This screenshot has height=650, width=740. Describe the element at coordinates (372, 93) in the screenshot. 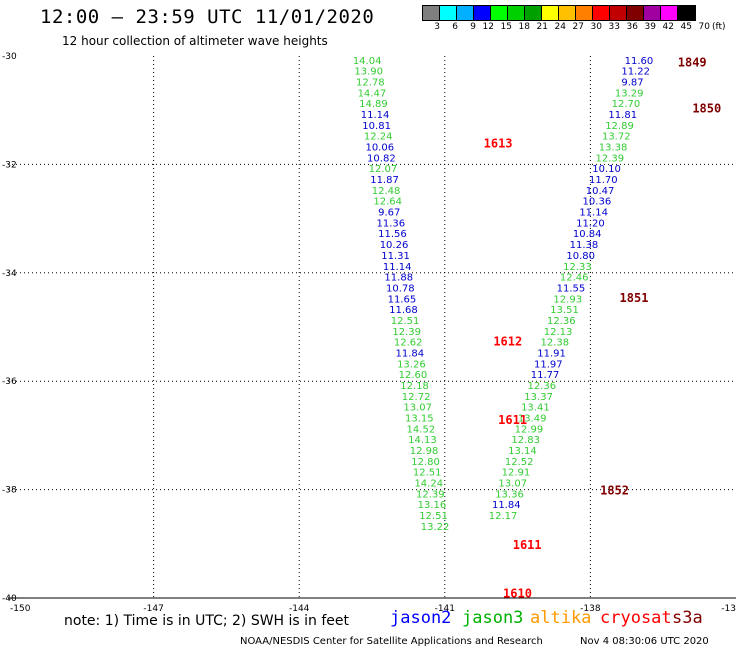

I see `wave-height-label: 14.47` at that location.